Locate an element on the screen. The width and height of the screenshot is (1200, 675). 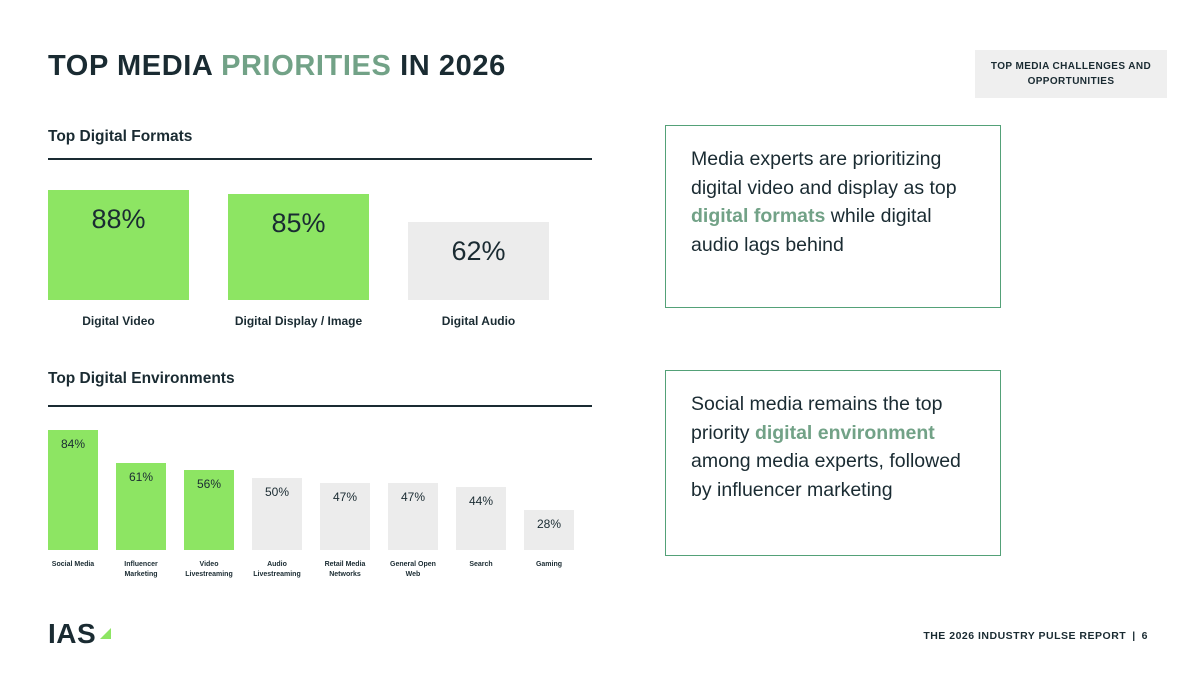
bar-digital-display: 85% is located at coordinates (298, 247).